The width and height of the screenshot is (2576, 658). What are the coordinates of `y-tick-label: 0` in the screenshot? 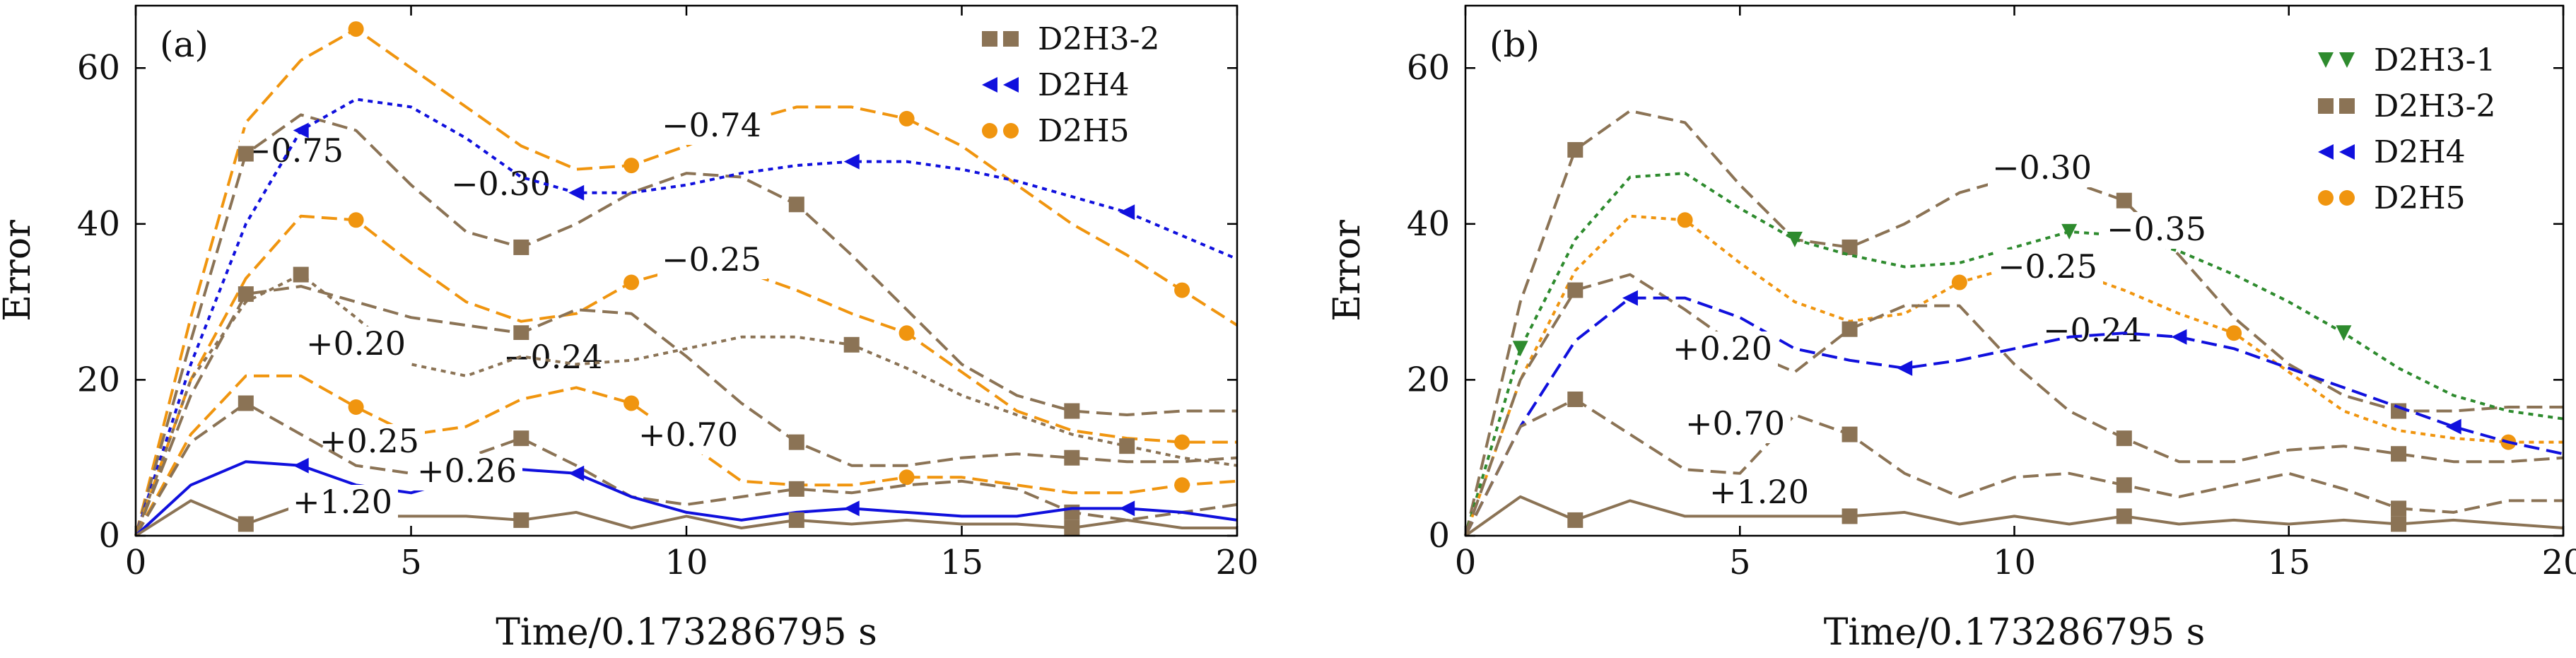 It's located at (109, 536).